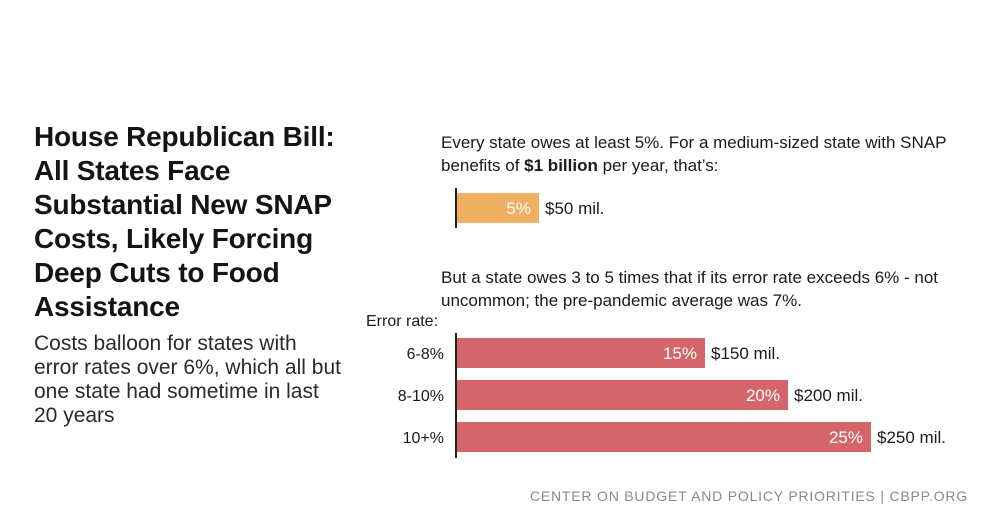 This screenshot has height=525, width=1000. I want to click on category-label-g1-1: 8-10%, so click(421, 396).